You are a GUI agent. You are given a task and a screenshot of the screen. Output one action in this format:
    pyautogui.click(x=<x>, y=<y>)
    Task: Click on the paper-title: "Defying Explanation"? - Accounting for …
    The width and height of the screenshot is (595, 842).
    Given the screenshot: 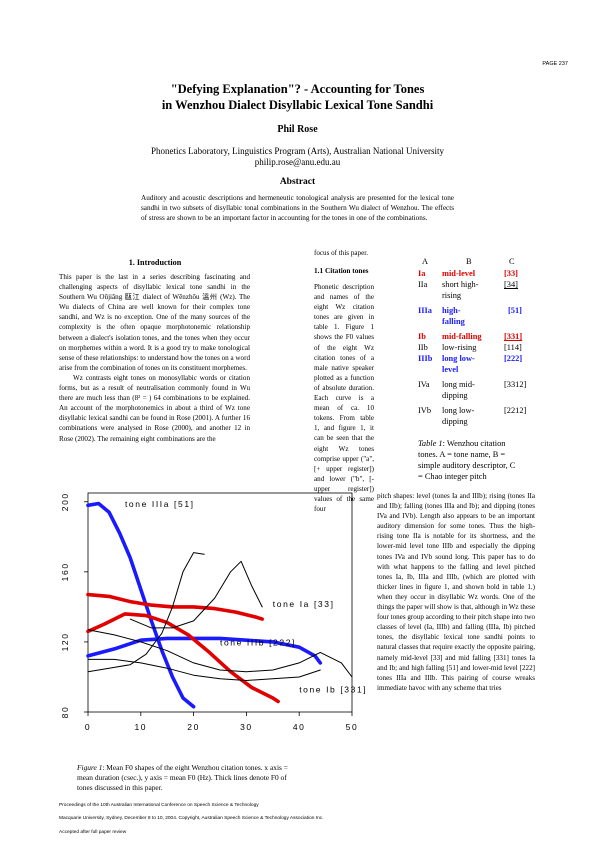 What is the action you would take?
    pyautogui.click(x=297, y=97)
    